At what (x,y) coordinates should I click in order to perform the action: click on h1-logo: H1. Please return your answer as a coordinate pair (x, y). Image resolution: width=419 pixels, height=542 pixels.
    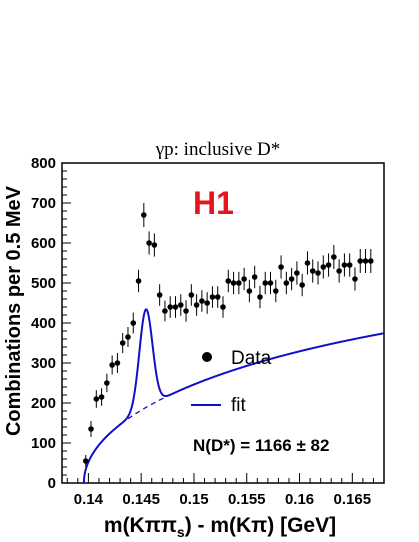
    Looking at the image, I should click on (213, 203).